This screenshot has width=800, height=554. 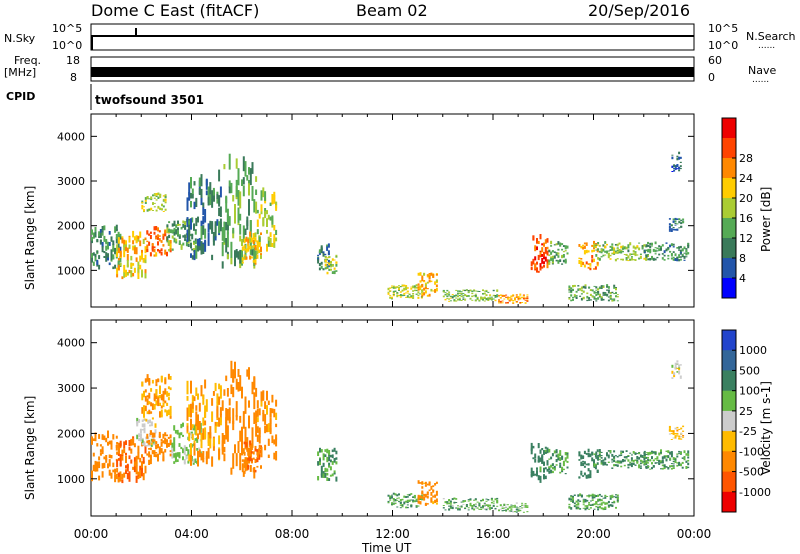 What do you see at coordinates (67, 28) in the screenshot?
I see `nsky-tick-top: 10^5` at bounding box center [67, 28].